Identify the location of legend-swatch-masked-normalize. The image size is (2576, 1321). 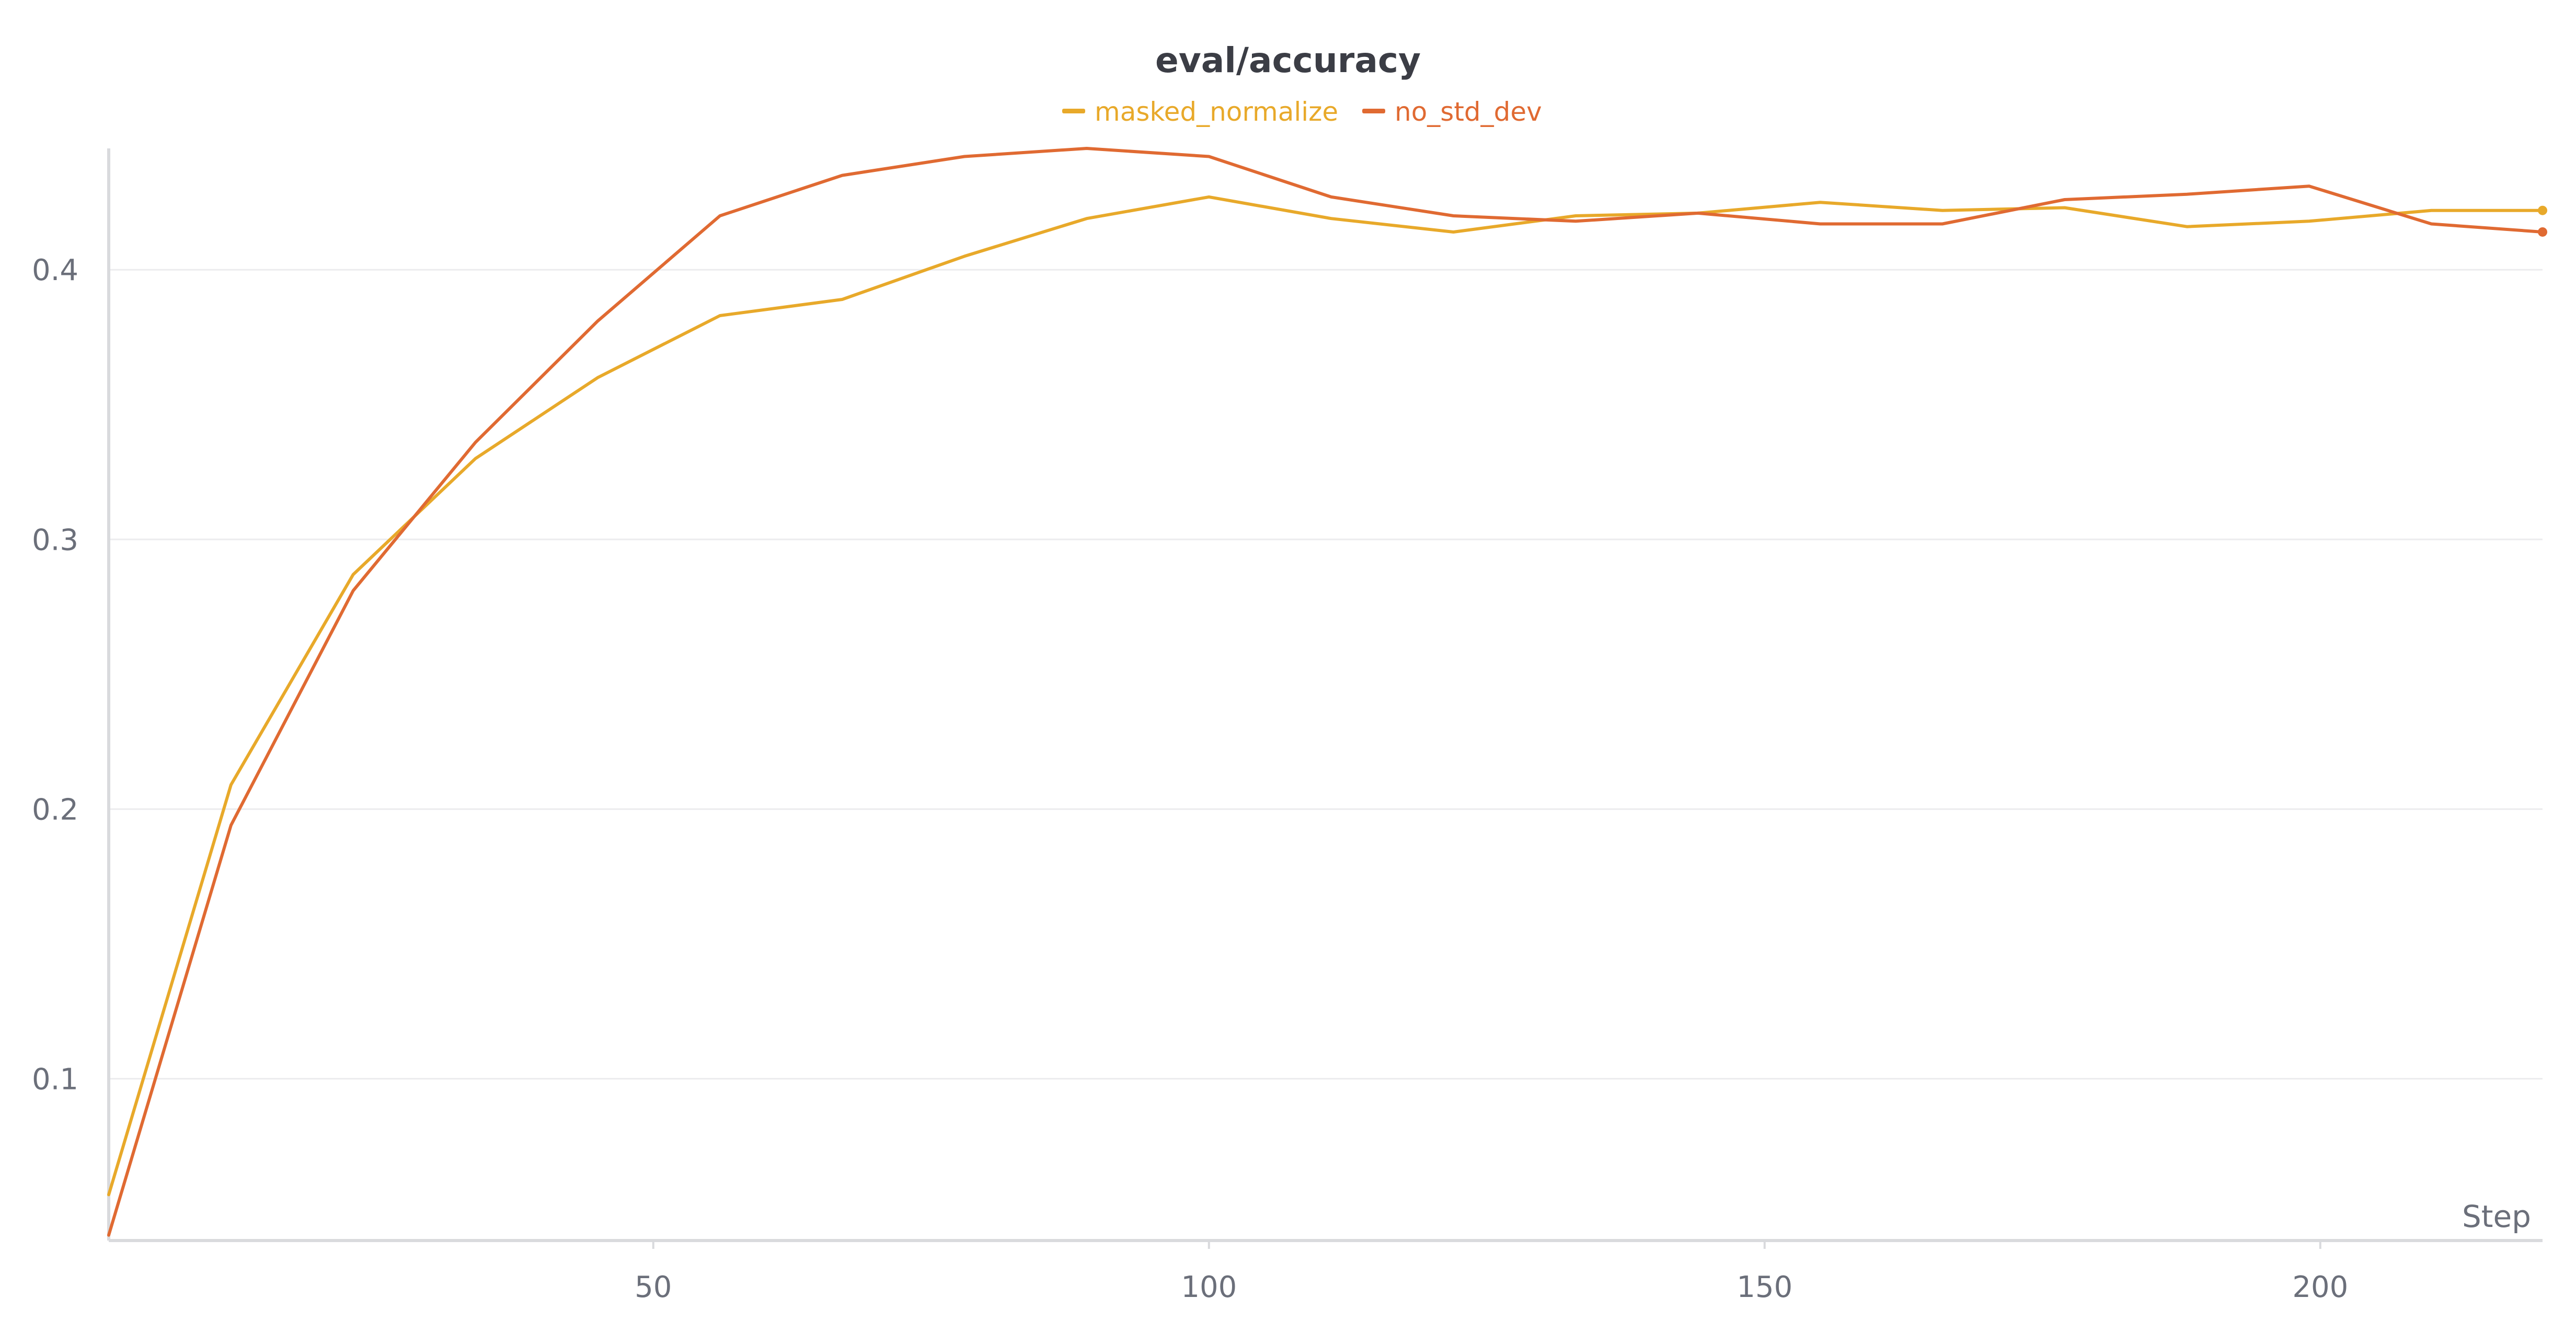
(1073, 111).